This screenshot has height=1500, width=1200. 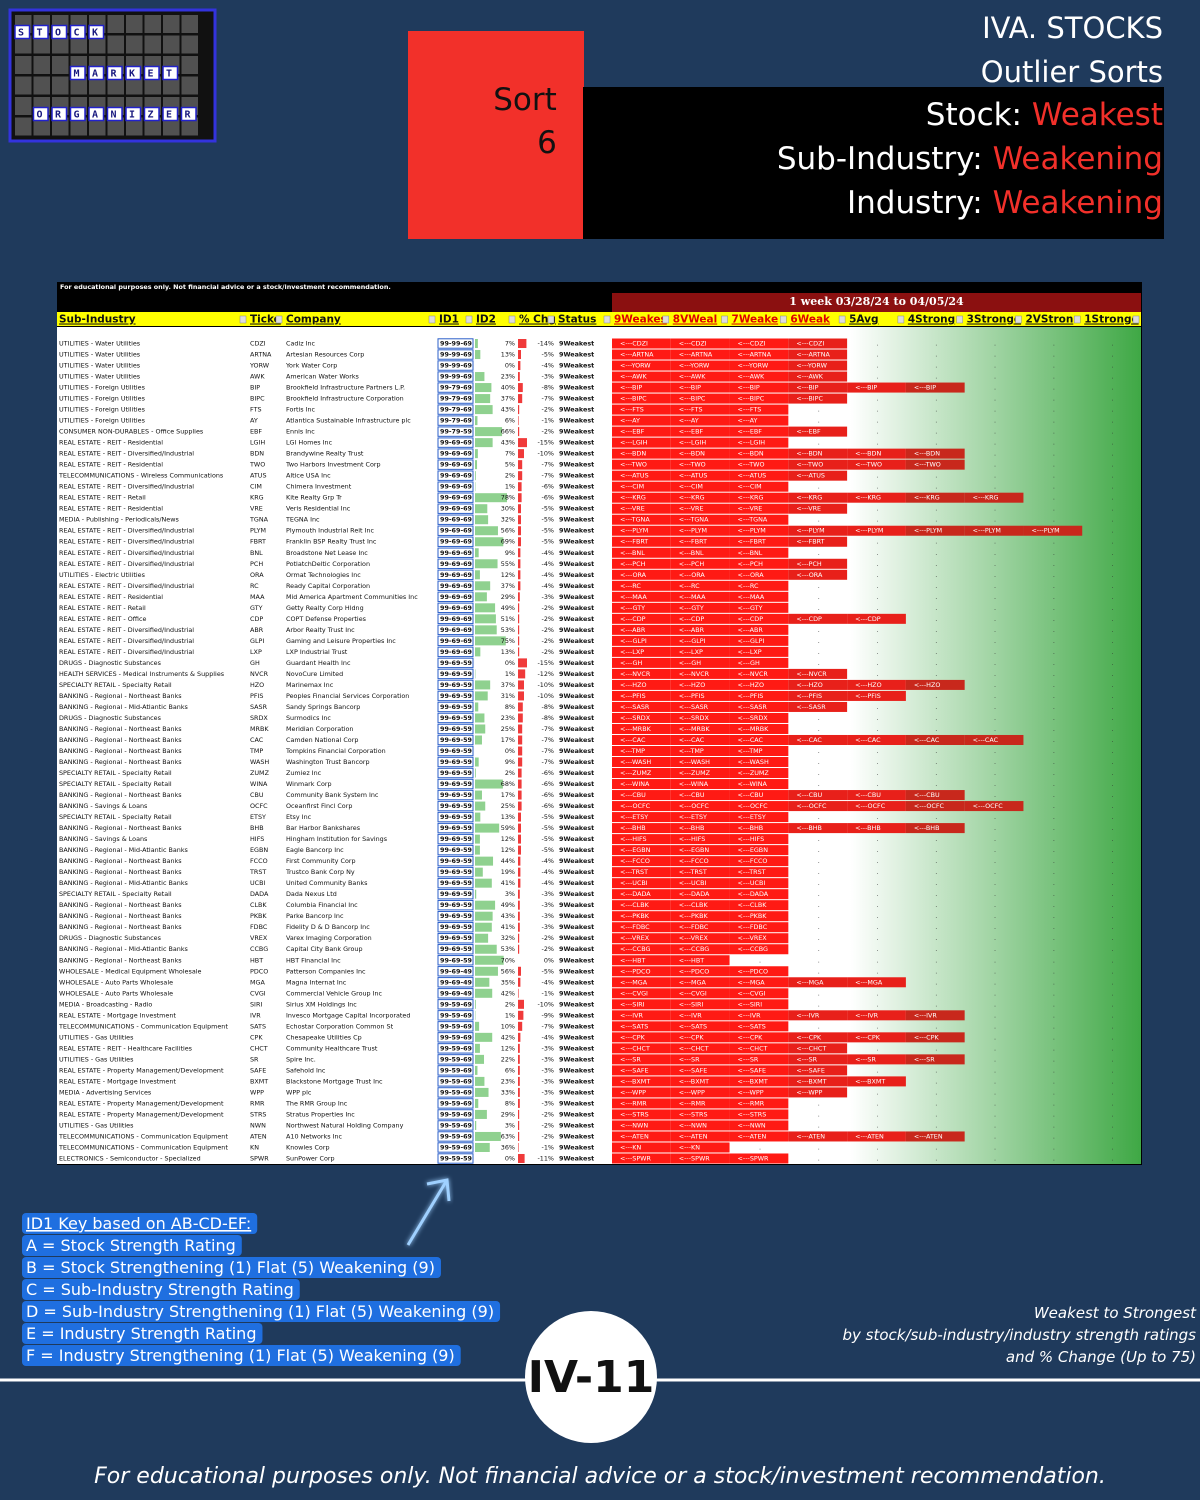 I want to click on strength-header: 9Weakes, so click(x=640, y=320).